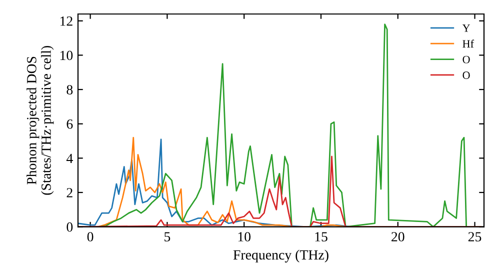 Image resolution: width=500 pixels, height=280 pixels. What do you see at coordinates (40, 120) in the screenshot?
I see `y-axis-title: Phonon projected DOS (States/THz·primitive cell)` at bounding box center [40, 120].